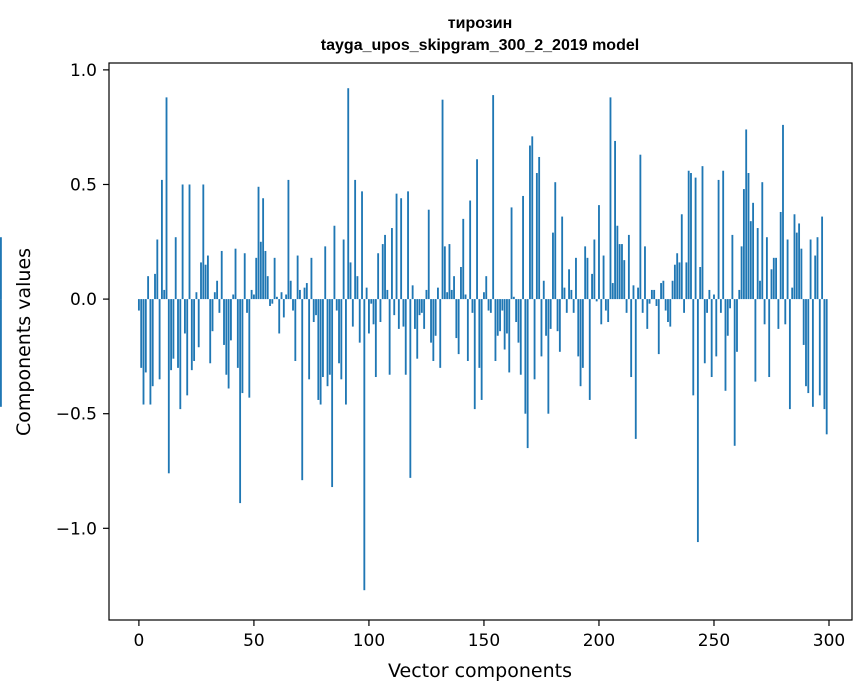  I want to click on y-tick-label: −0.5, so click(76, 415).